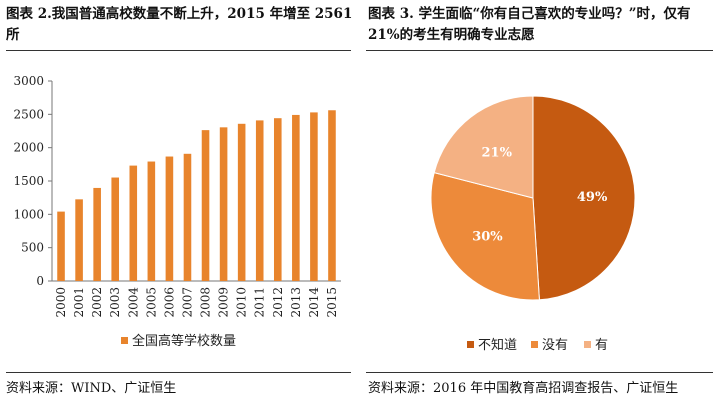 This screenshot has width=719, height=403. What do you see at coordinates (487, 237) in the screenshot?
I see `pie-slice-label: 30%` at bounding box center [487, 237].